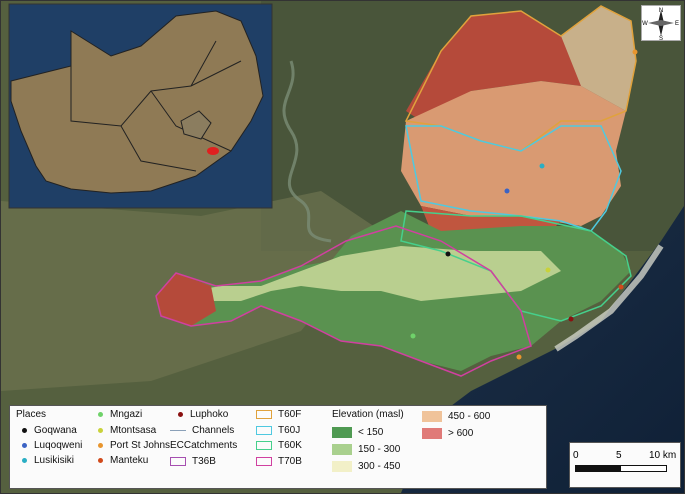  Describe the element at coordinates (196, 125) in the screenshot. I see `inset-lesotho` at that location.